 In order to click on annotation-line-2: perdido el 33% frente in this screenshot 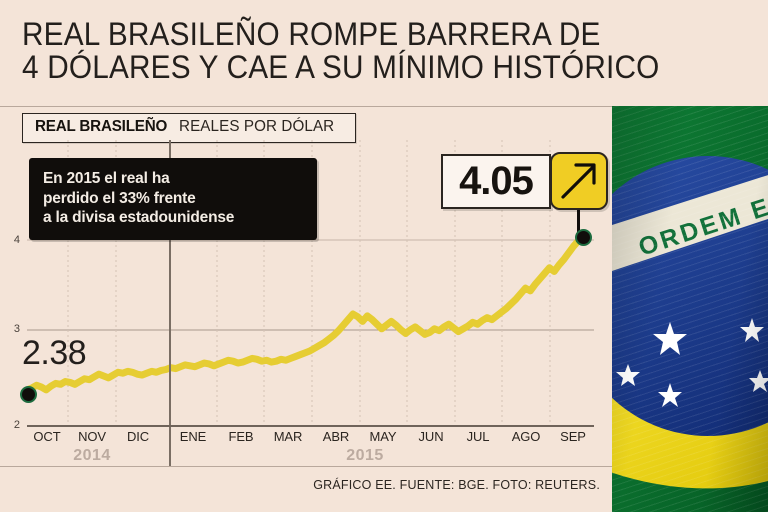, I will do `click(119, 198)`.